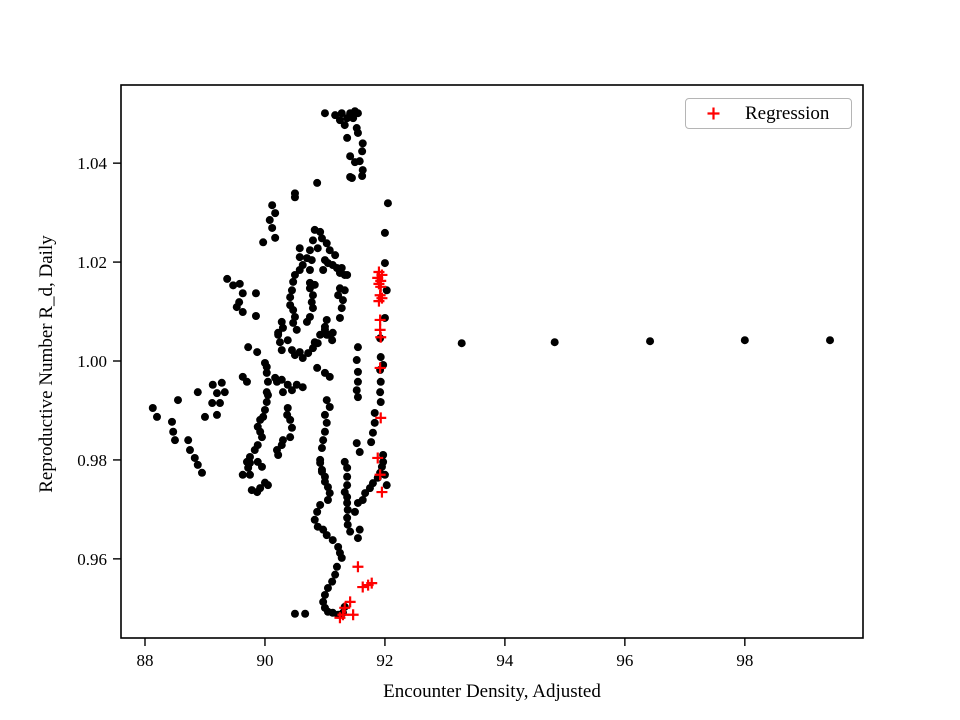 This screenshot has width=960, height=720. I want to click on x-tick-label: 96, so click(624, 660).